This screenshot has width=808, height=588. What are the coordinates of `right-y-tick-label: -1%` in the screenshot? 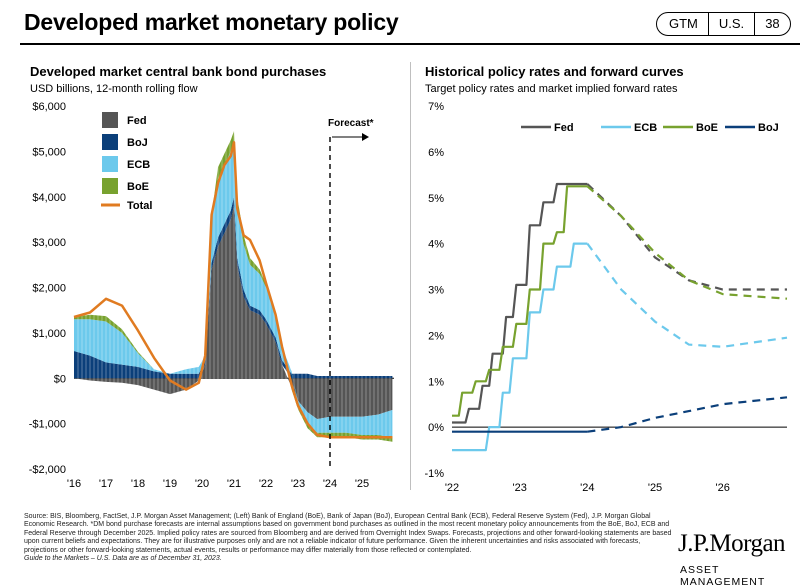 It's located at (434, 474).